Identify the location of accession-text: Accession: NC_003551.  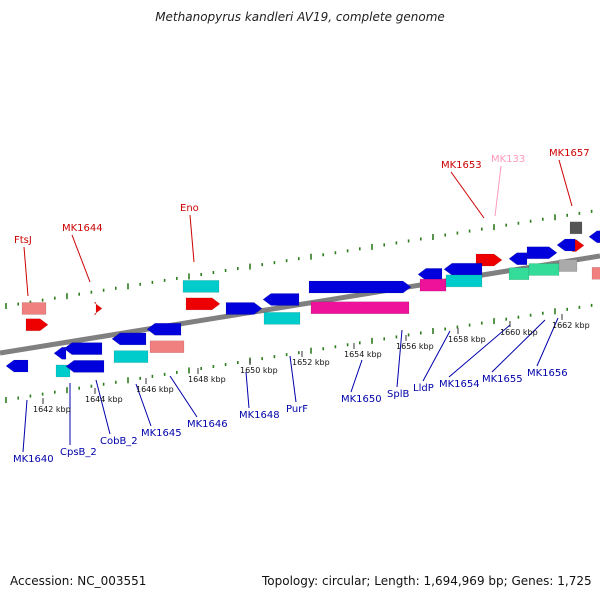
(78, 581).